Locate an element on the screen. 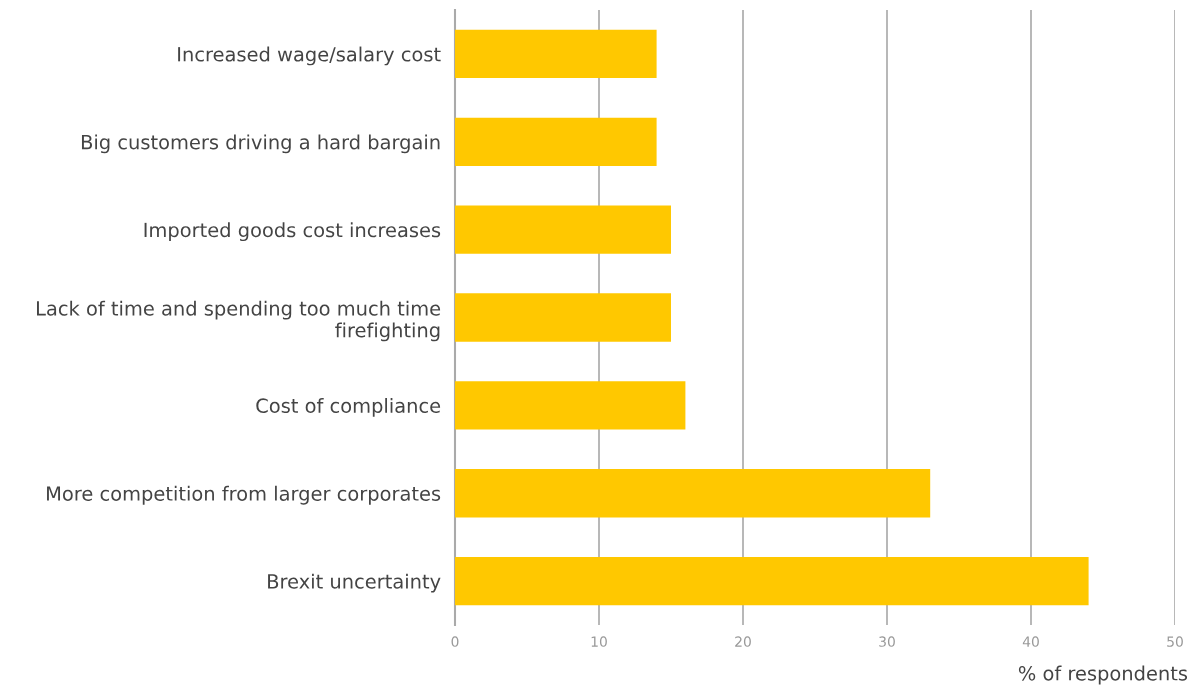 This screenshot has height=686, width=1192. x-tick-label: 0 is located at coordinates (455, 641).